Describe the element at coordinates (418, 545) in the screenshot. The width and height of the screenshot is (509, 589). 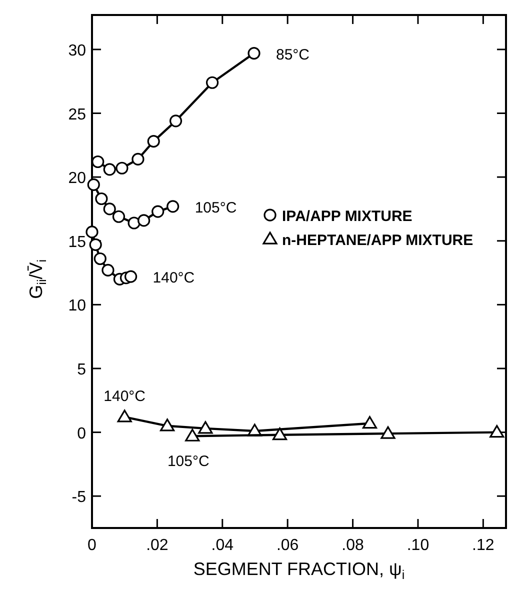
I see `x-tick-label: .10` at that location.